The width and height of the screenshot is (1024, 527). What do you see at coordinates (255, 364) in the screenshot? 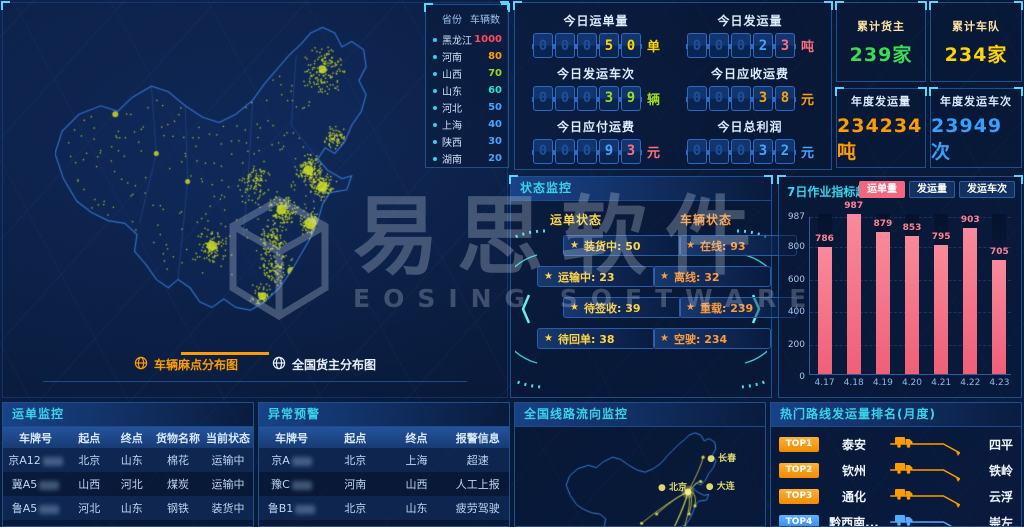
I see `map-mode-tabs: 车辆麻点分布图 全国货主分布图` at bounding box center [255, 364].